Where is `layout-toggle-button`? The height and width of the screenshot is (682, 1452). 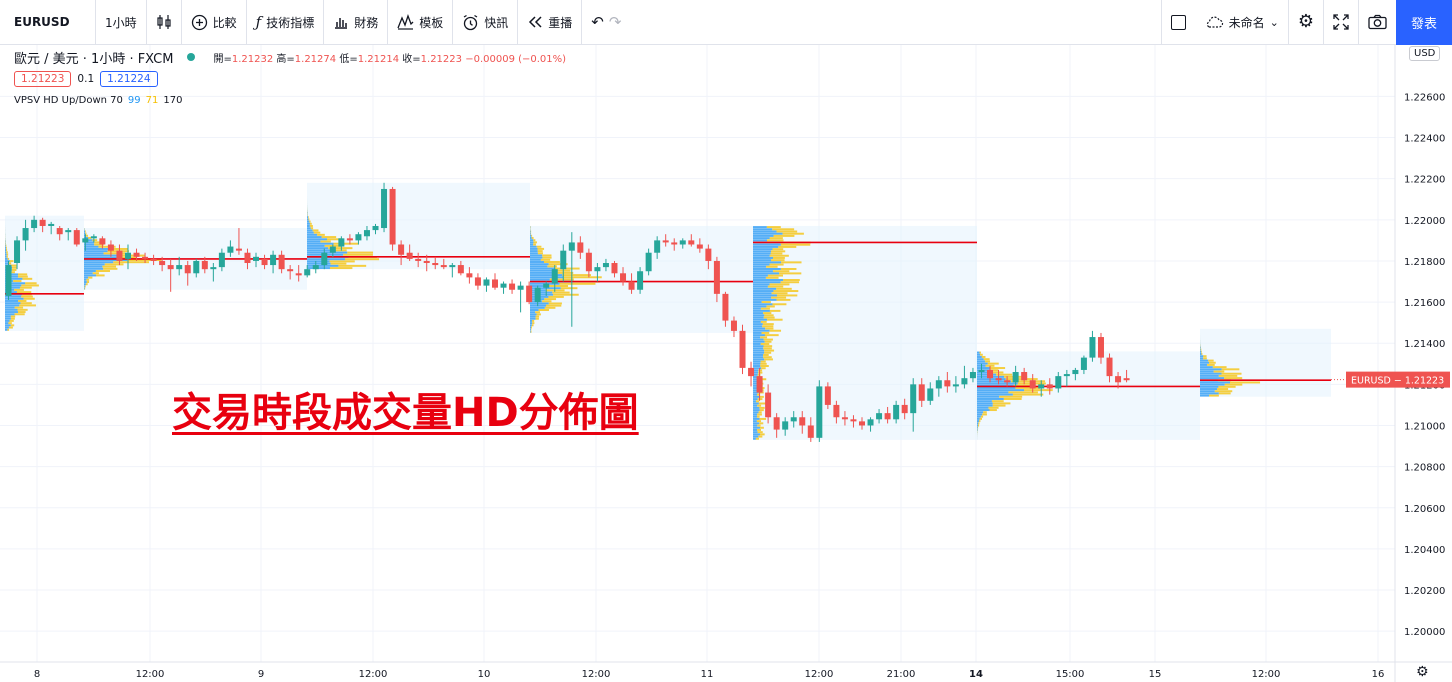
layout-toggle-button is located at coordinates (1177, 22).